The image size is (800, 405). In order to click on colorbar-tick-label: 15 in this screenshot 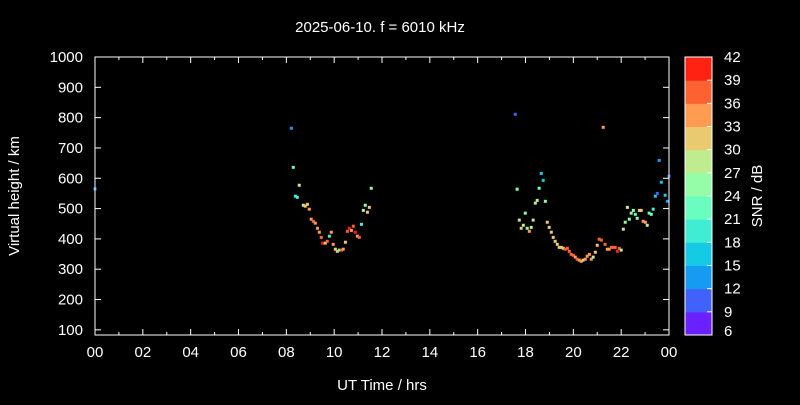, I will do `click(732, 266)`.